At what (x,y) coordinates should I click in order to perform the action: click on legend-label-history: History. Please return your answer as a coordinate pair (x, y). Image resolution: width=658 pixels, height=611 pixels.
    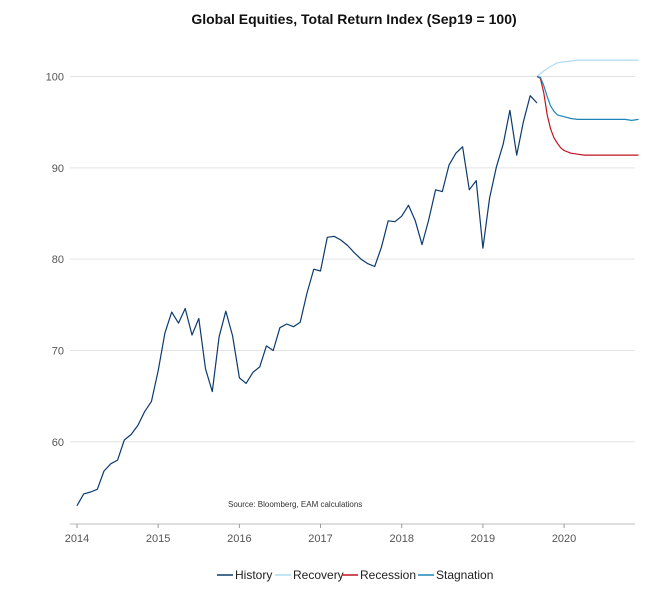
    Looking at the image, I should click on (253, 575).